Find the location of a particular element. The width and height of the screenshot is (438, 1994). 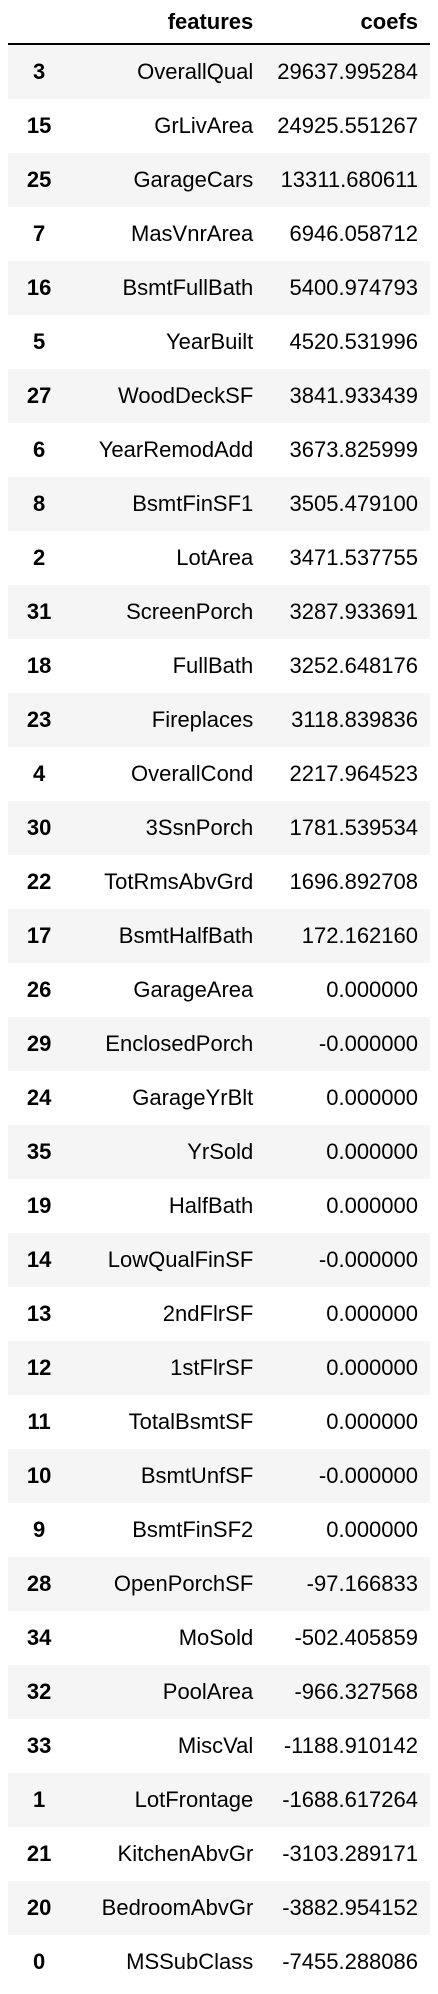

table-row: 20 BedroomAbvGr -3882.954152 is located at coordinates (219, 1908).